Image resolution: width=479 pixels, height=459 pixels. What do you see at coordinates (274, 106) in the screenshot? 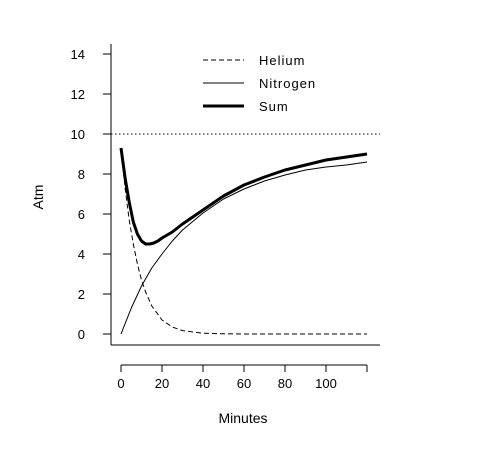
I see `legend-sum-label: Sum` at bounding box center [274, 106].